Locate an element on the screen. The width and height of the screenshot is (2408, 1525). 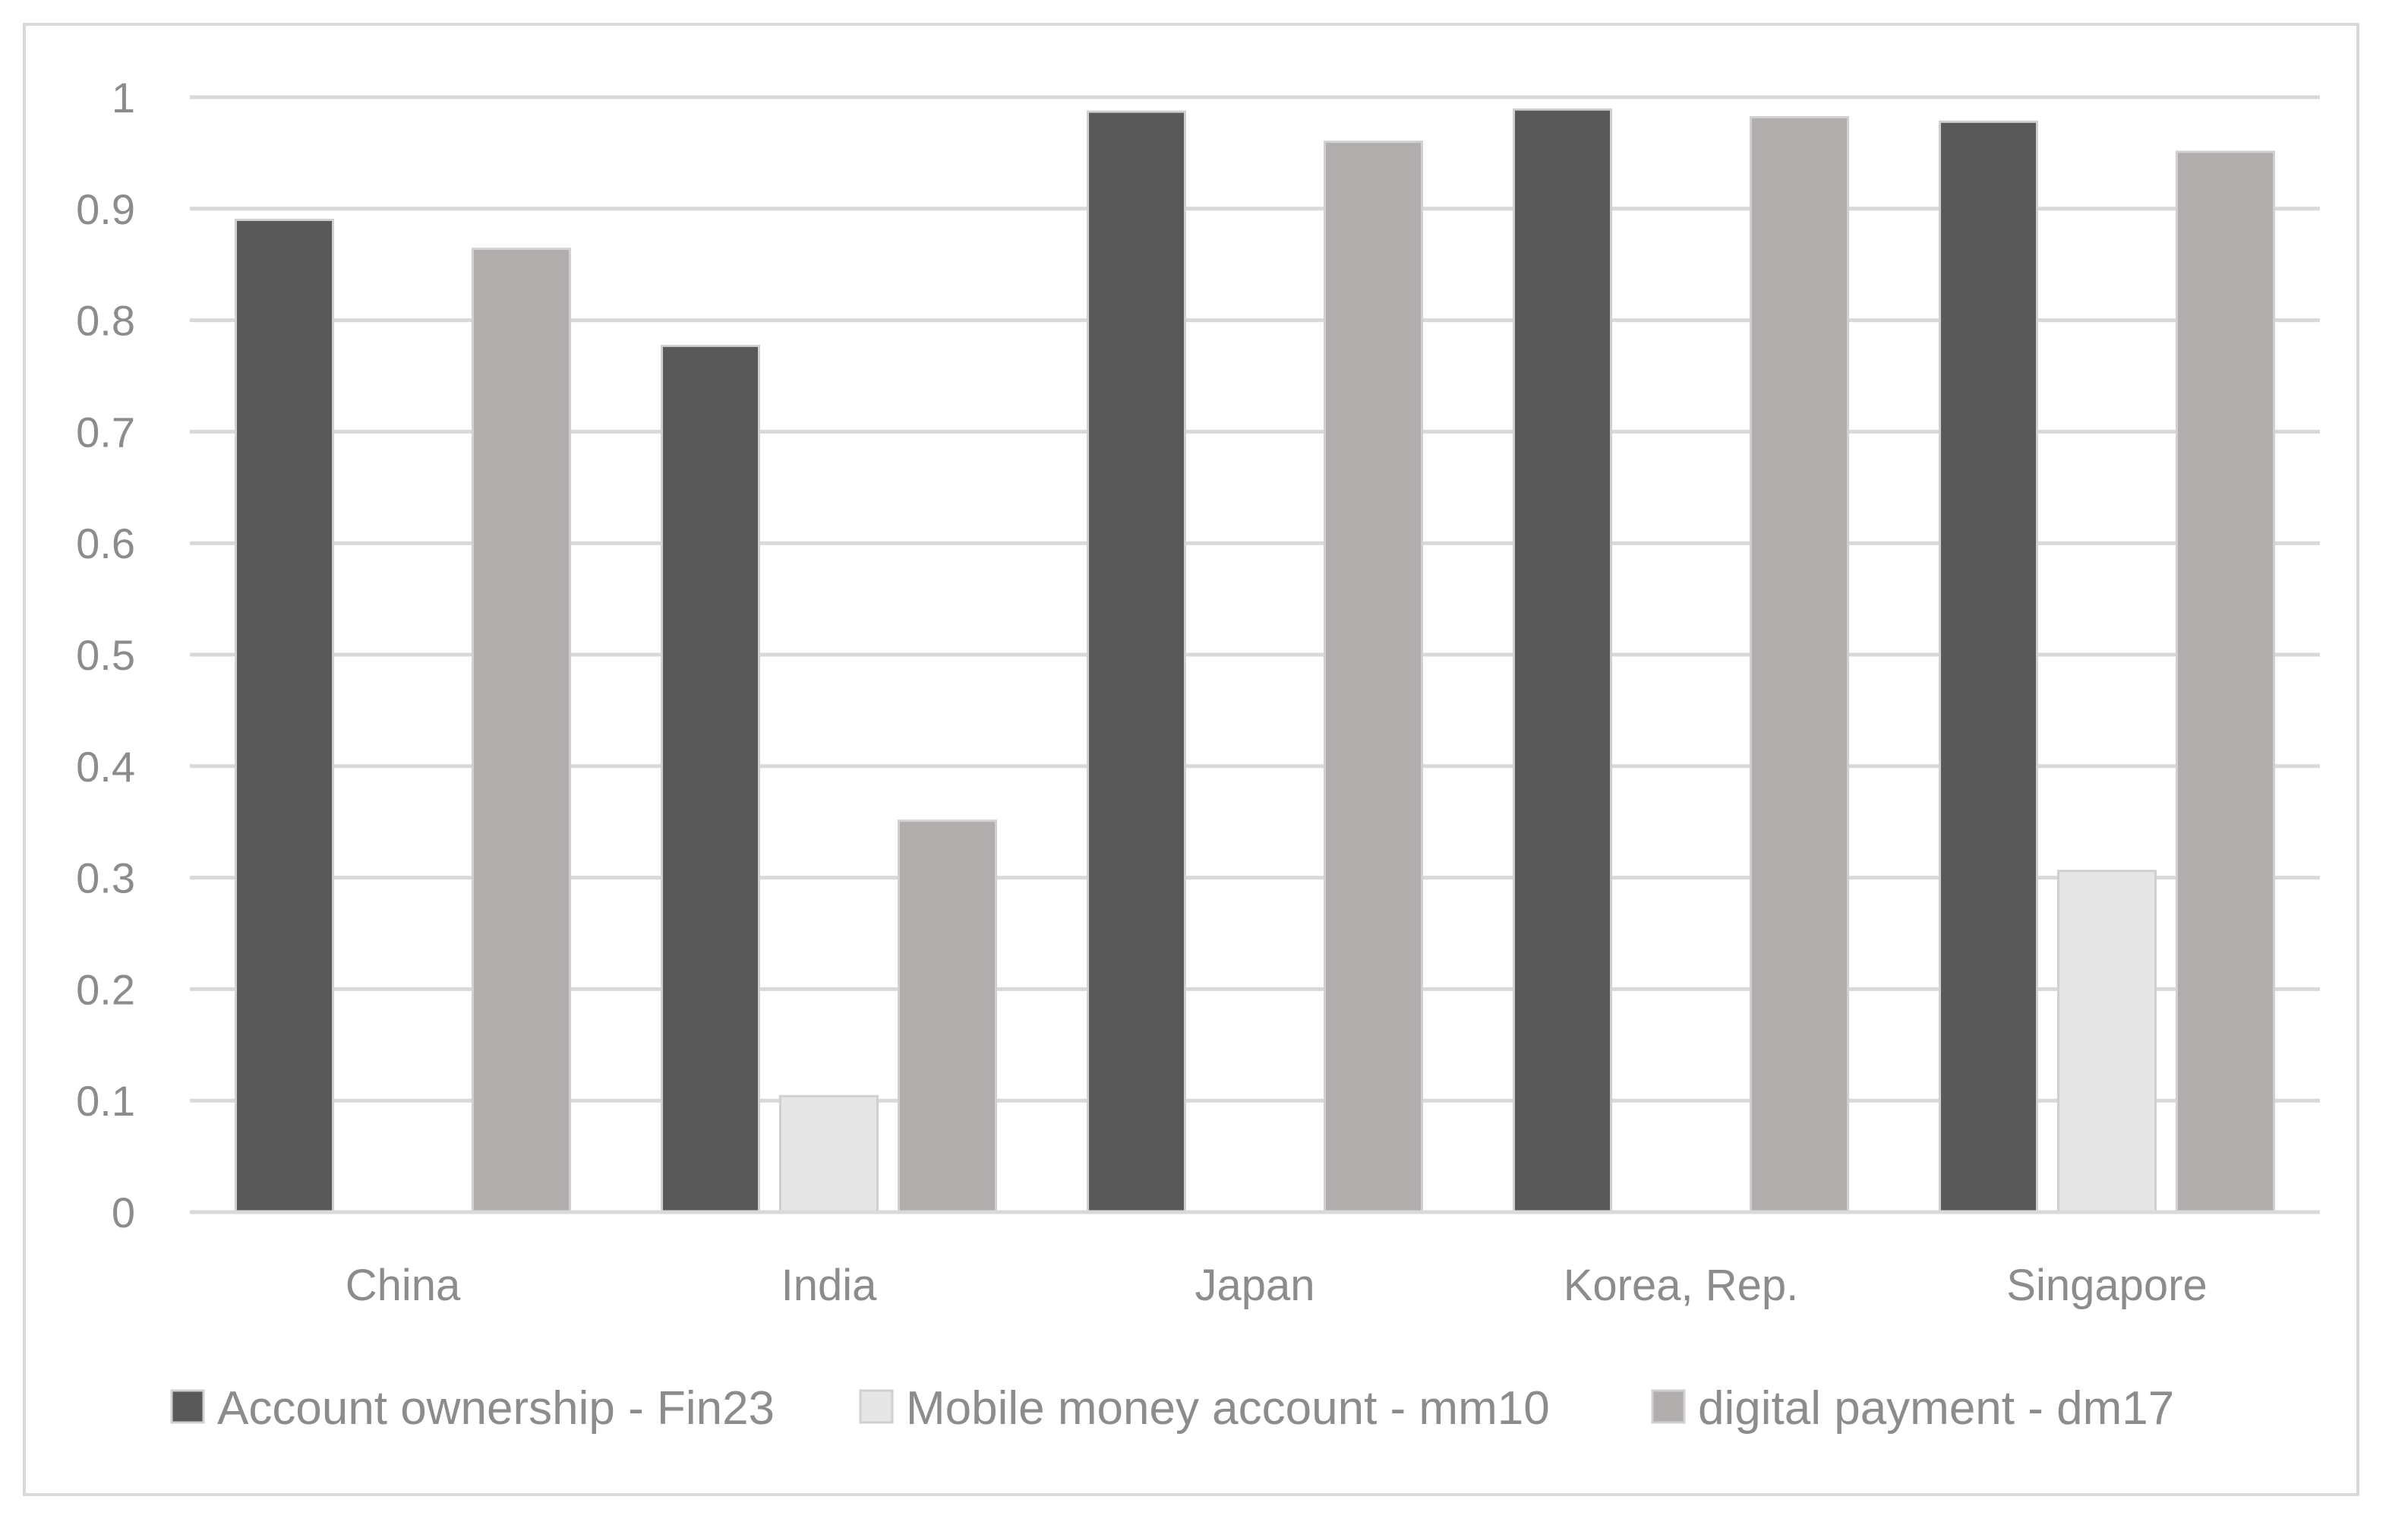
y-tick-label: 0.6 is located at coordinates (105, 543).